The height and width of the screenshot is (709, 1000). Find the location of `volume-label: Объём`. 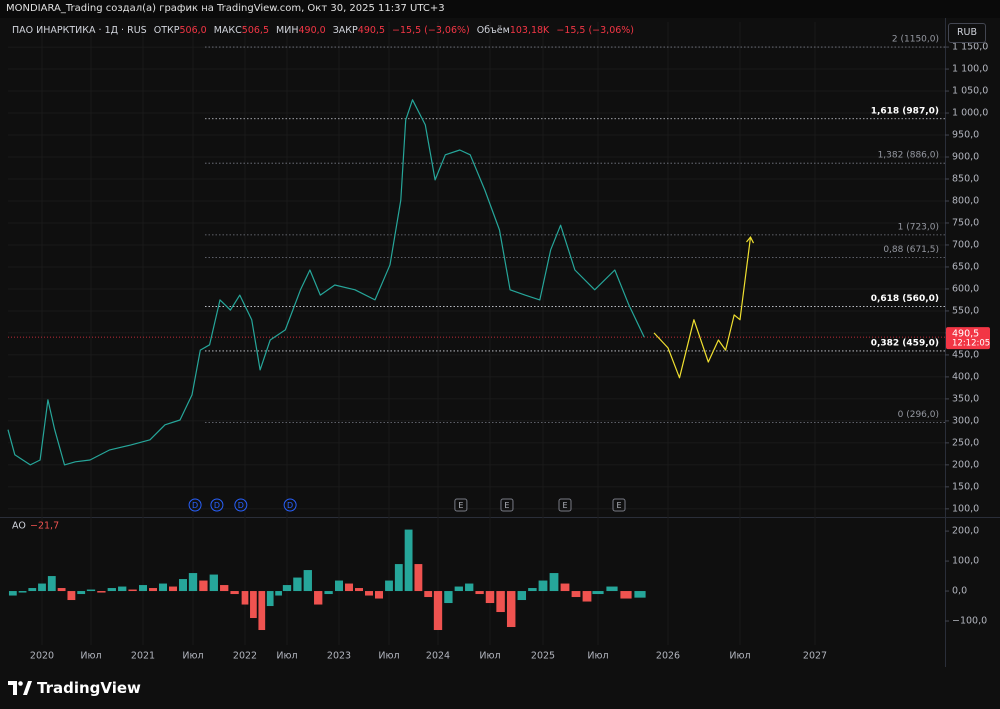

volume-label: Объём is located at coordinates (493, 30).